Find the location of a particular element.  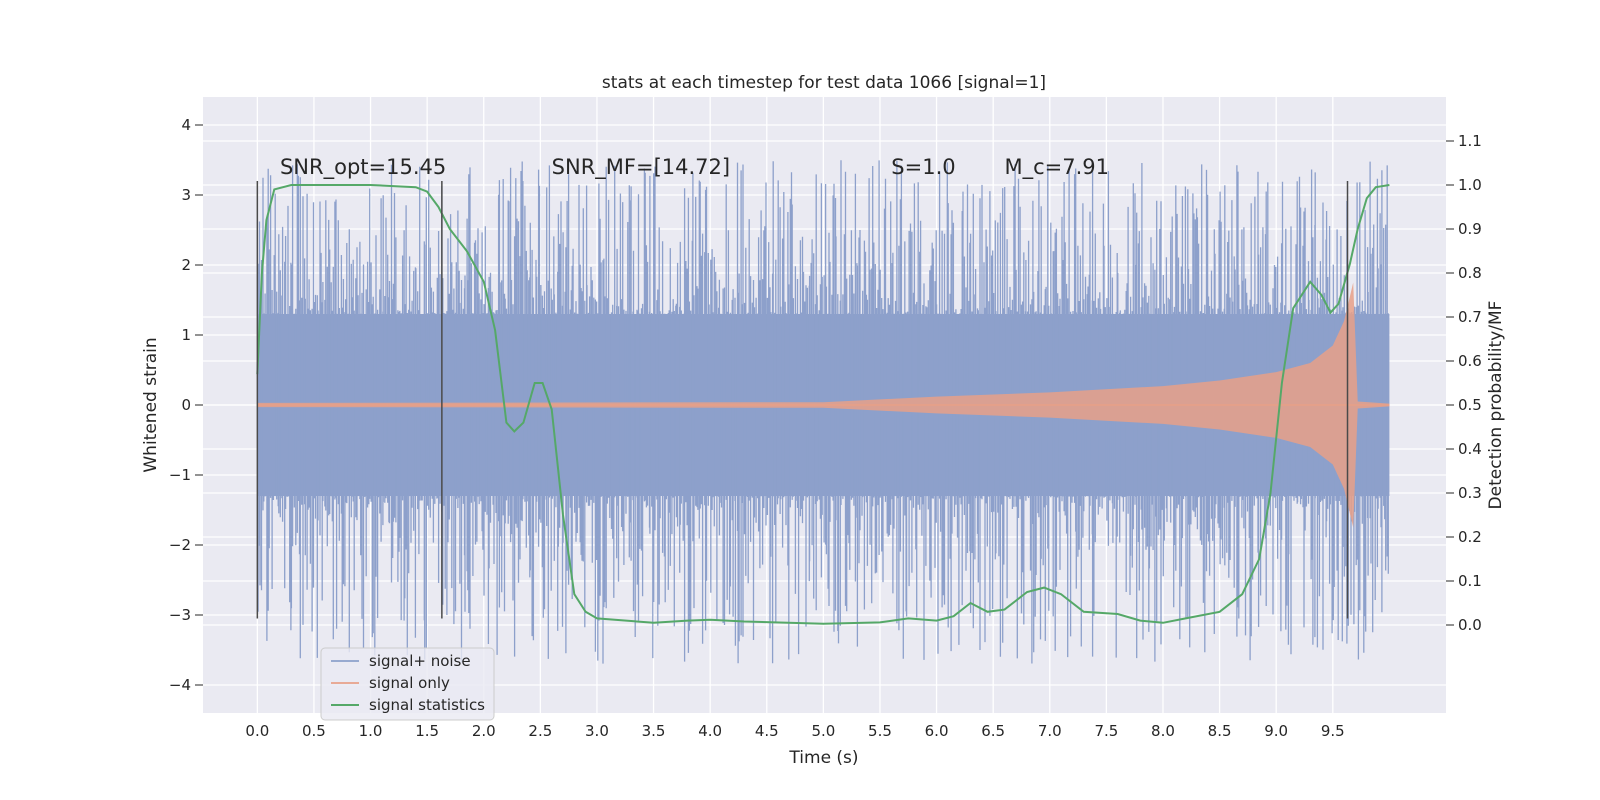

x-tick-label: 0.5 is located at coordinates (314, 731).